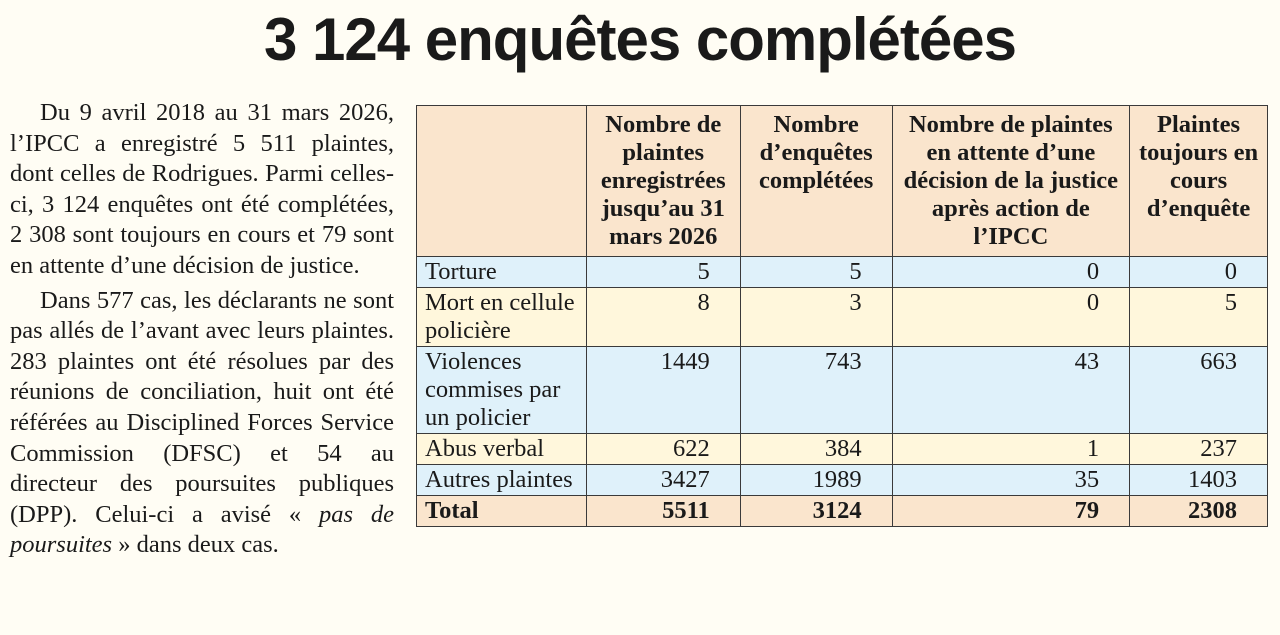  Describe the element at coordinates (1011, 480) in the screenshot. I see `cell-value: 35` at that location.